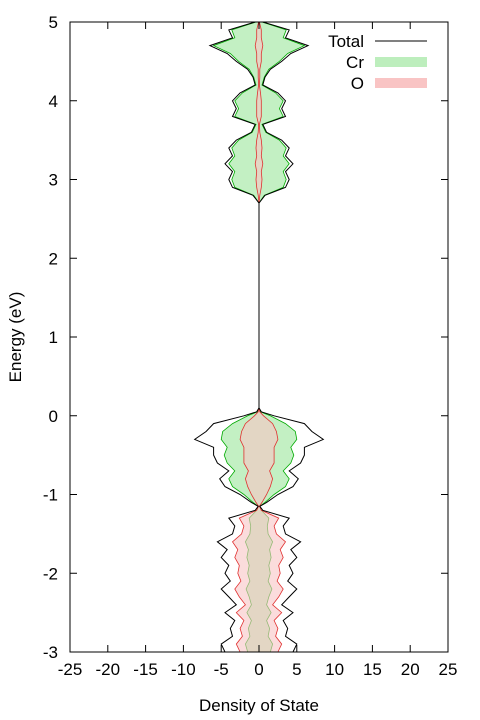  What do you see at coordinates (50, 652) in the screenshot?
I see `y-tick-label: -3` at bounding box center [50, 652].